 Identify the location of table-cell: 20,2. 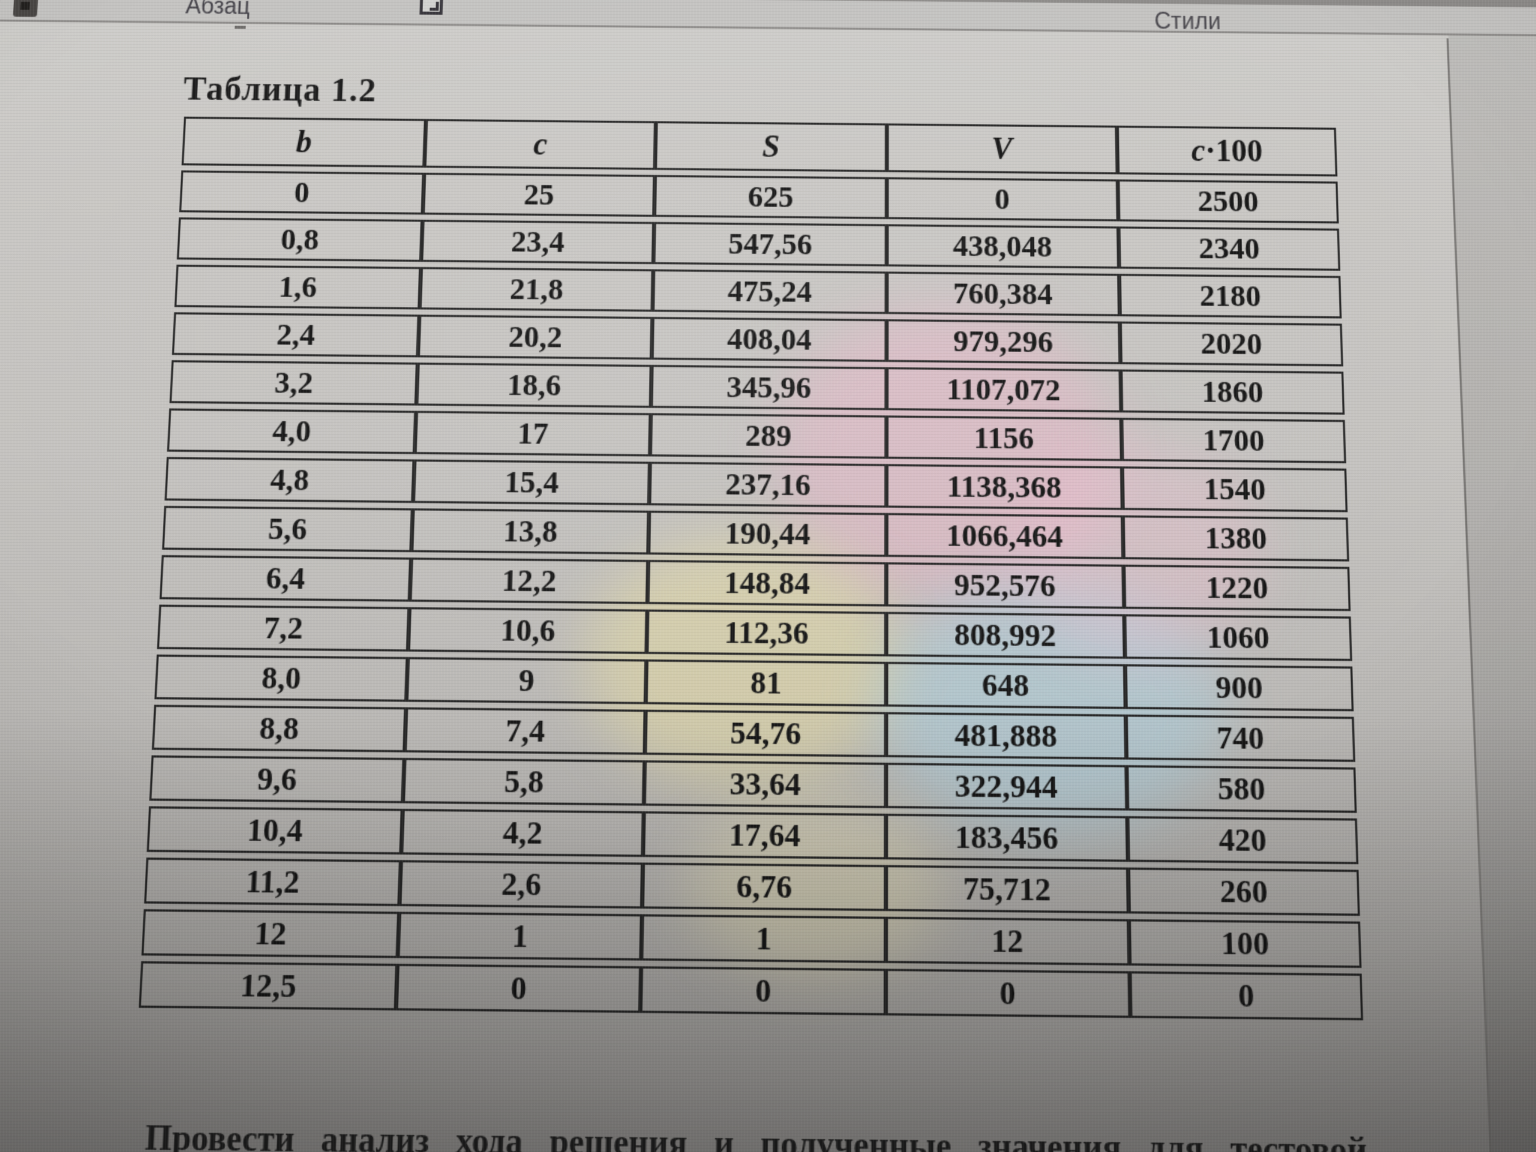
(535, 337).